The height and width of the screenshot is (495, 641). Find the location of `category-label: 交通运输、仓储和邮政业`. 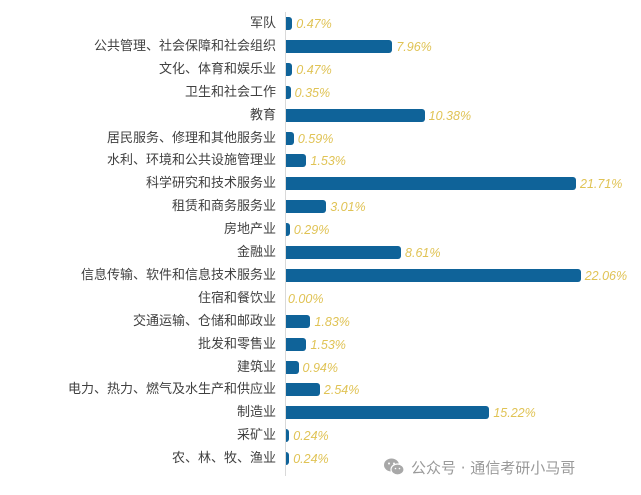

category-label: 交通运输、仓储和邮政业 is located at coordinates (204, 321).